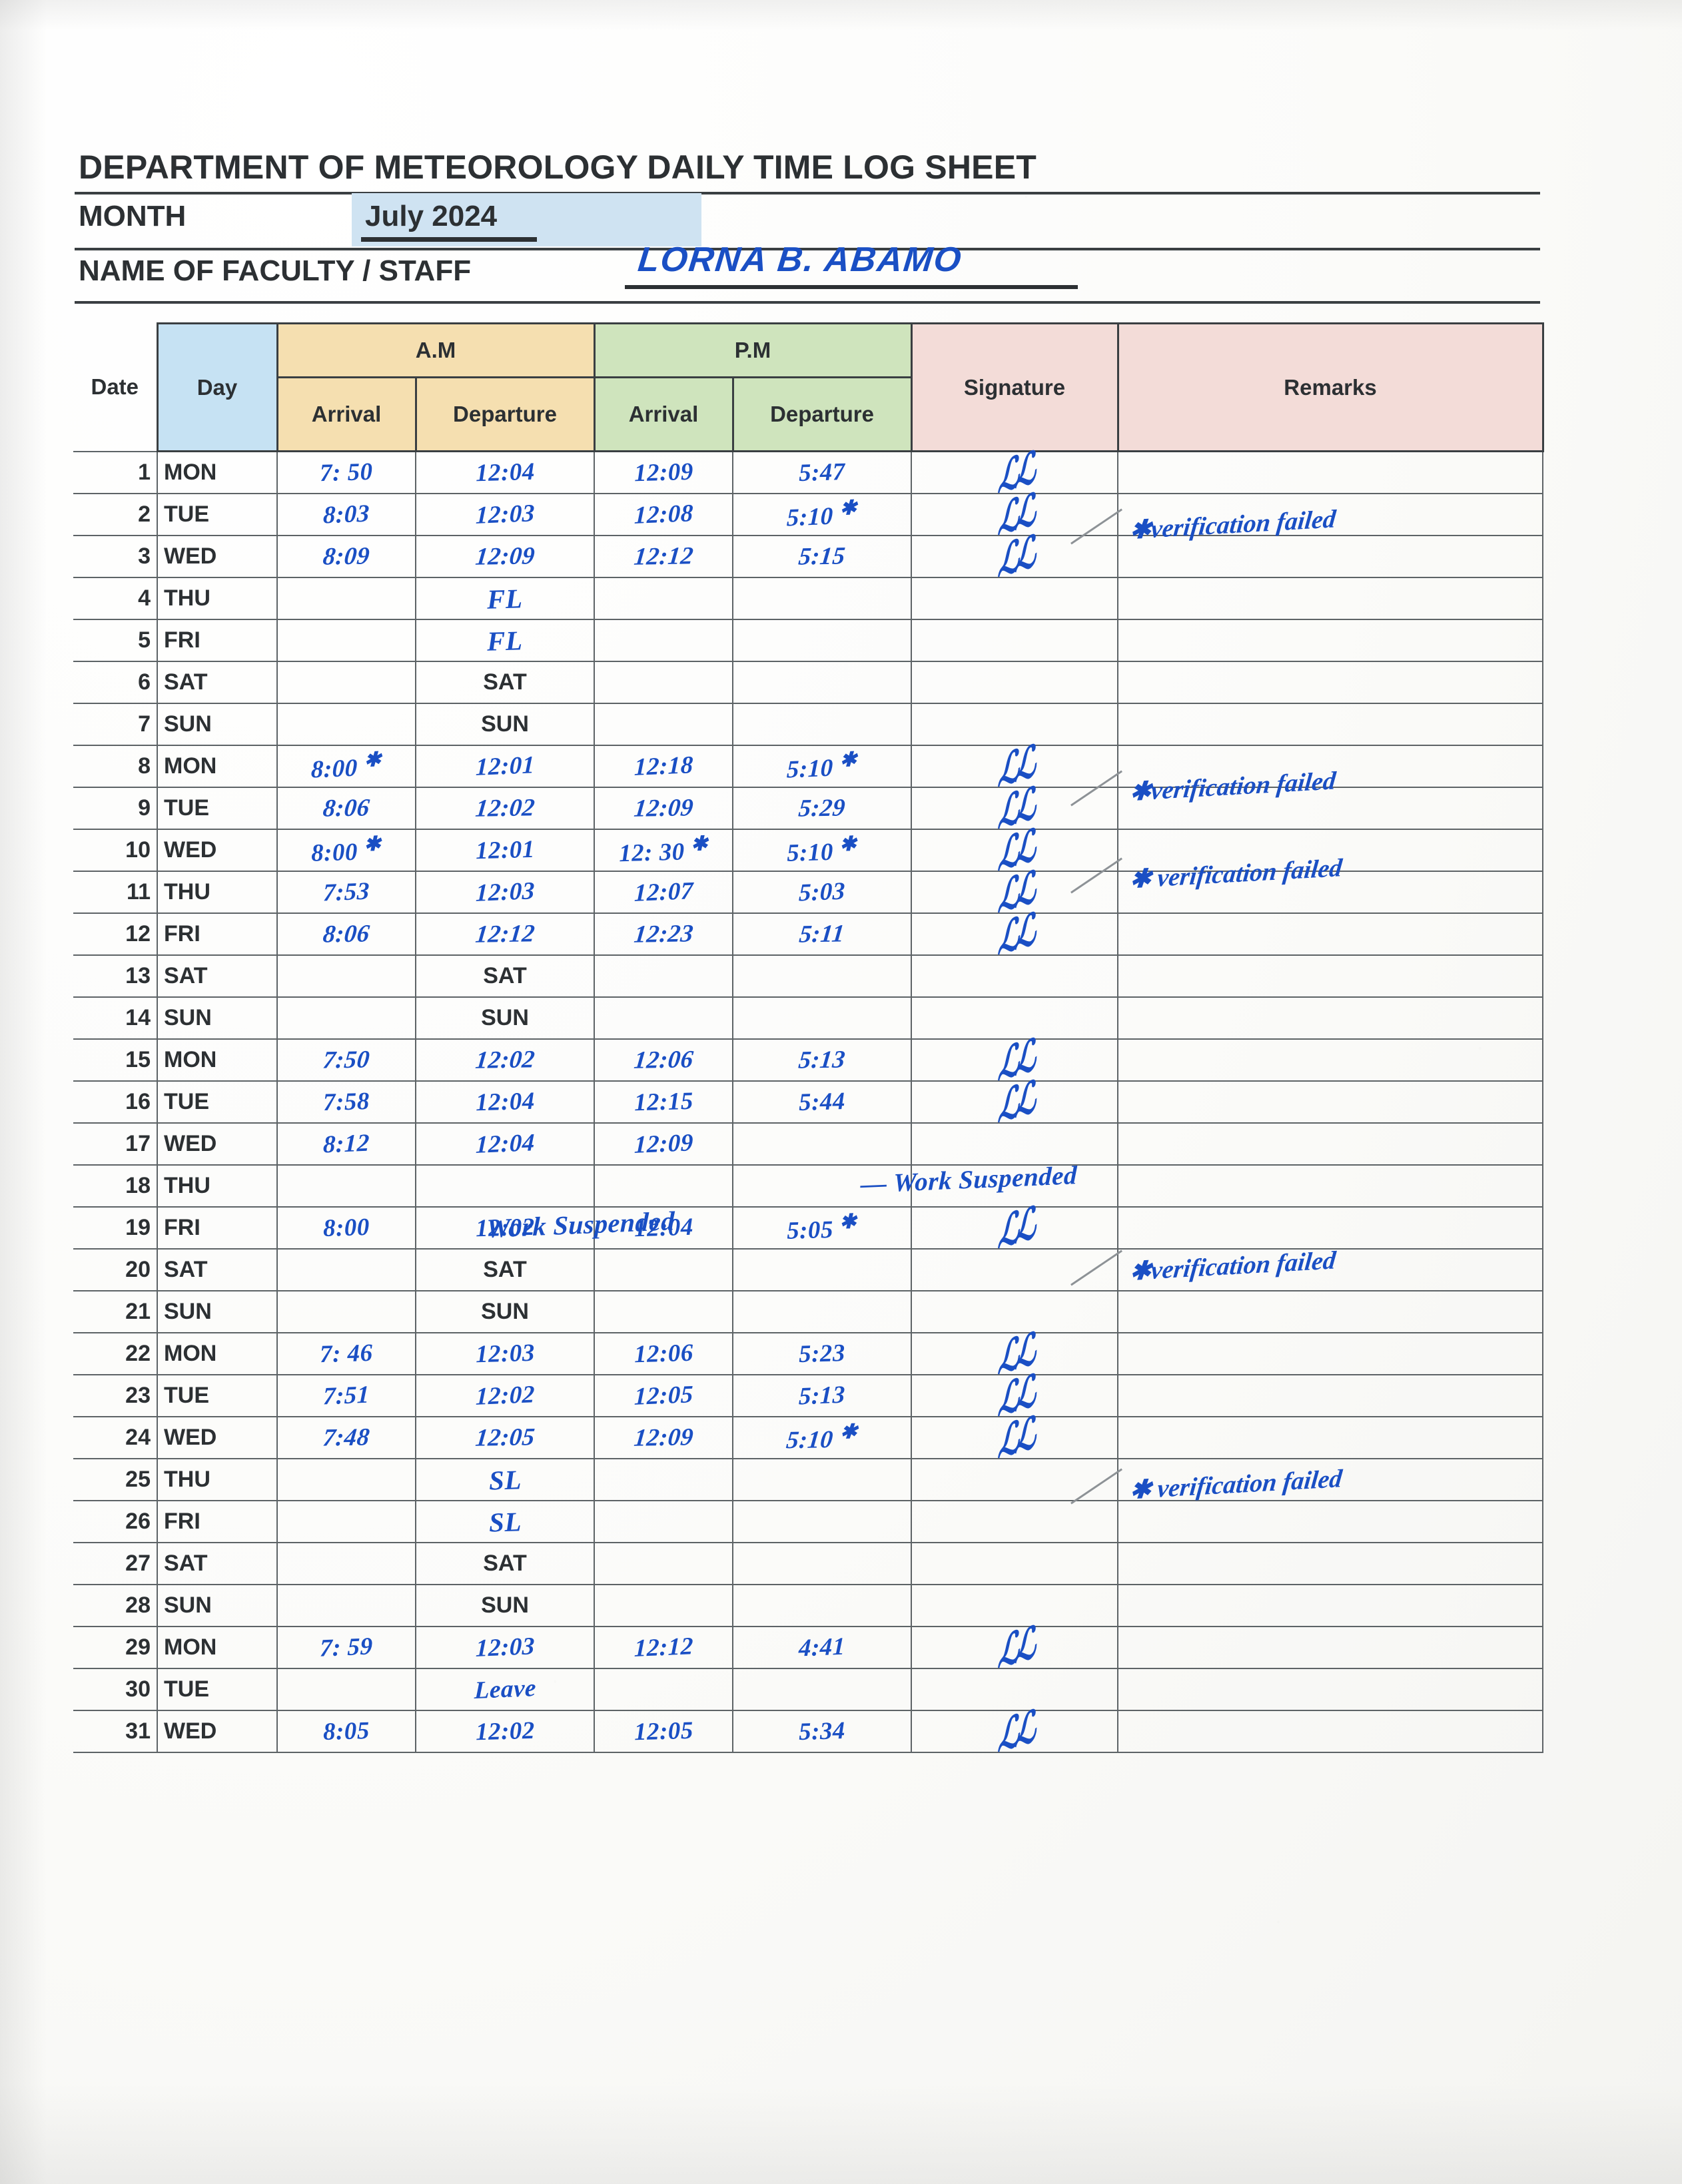 The width and height of the screenshot is (1682, 2184). I want to click on cell-pm-departure: 5:05 ✱, so click(822, 1228).